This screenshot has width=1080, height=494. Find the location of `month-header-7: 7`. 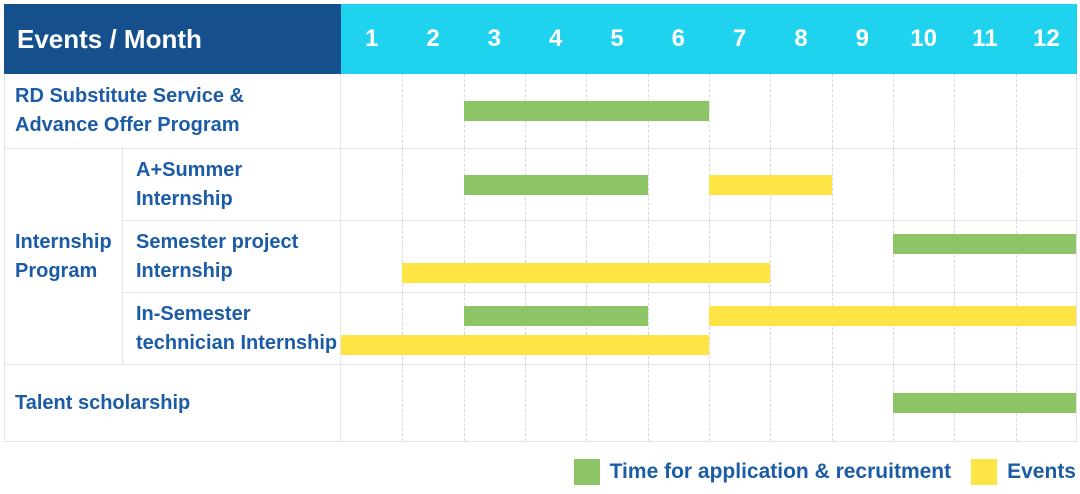

month-header-7: 7 is located at coordinates (739, 38).